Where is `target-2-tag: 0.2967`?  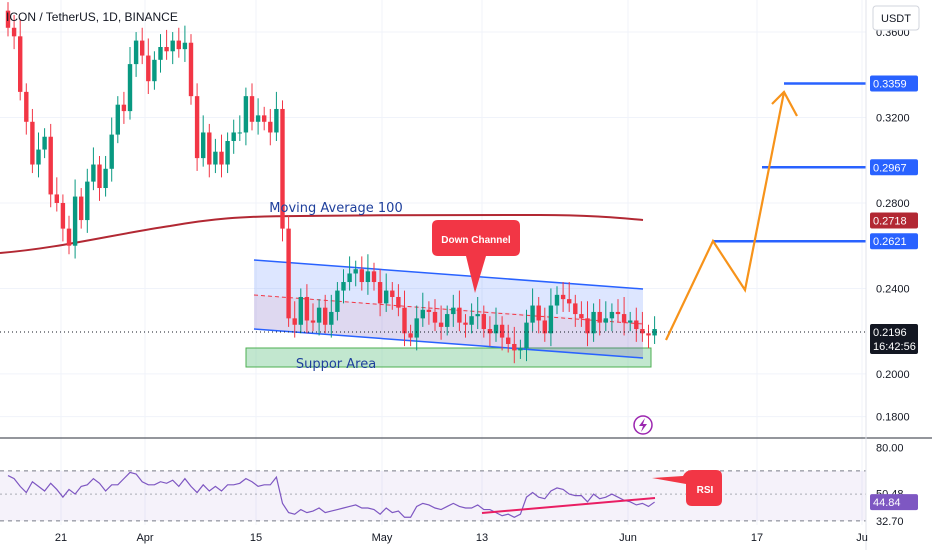
target-2-tag: 0.2967 is located at coordinates (894, 167).